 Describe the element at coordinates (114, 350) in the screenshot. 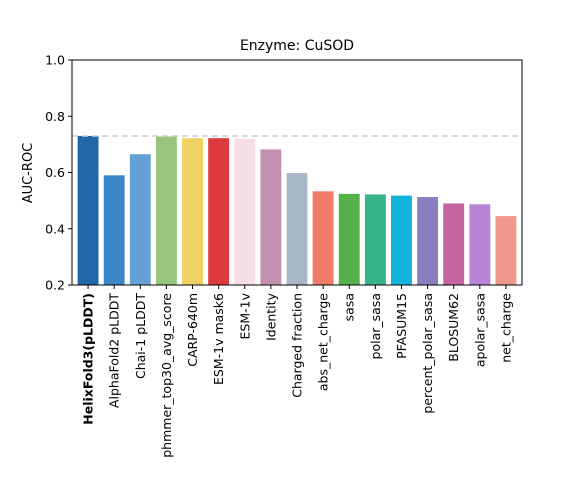

I see `x-tick-label: AlphaFold2 pLDDT` at that location.